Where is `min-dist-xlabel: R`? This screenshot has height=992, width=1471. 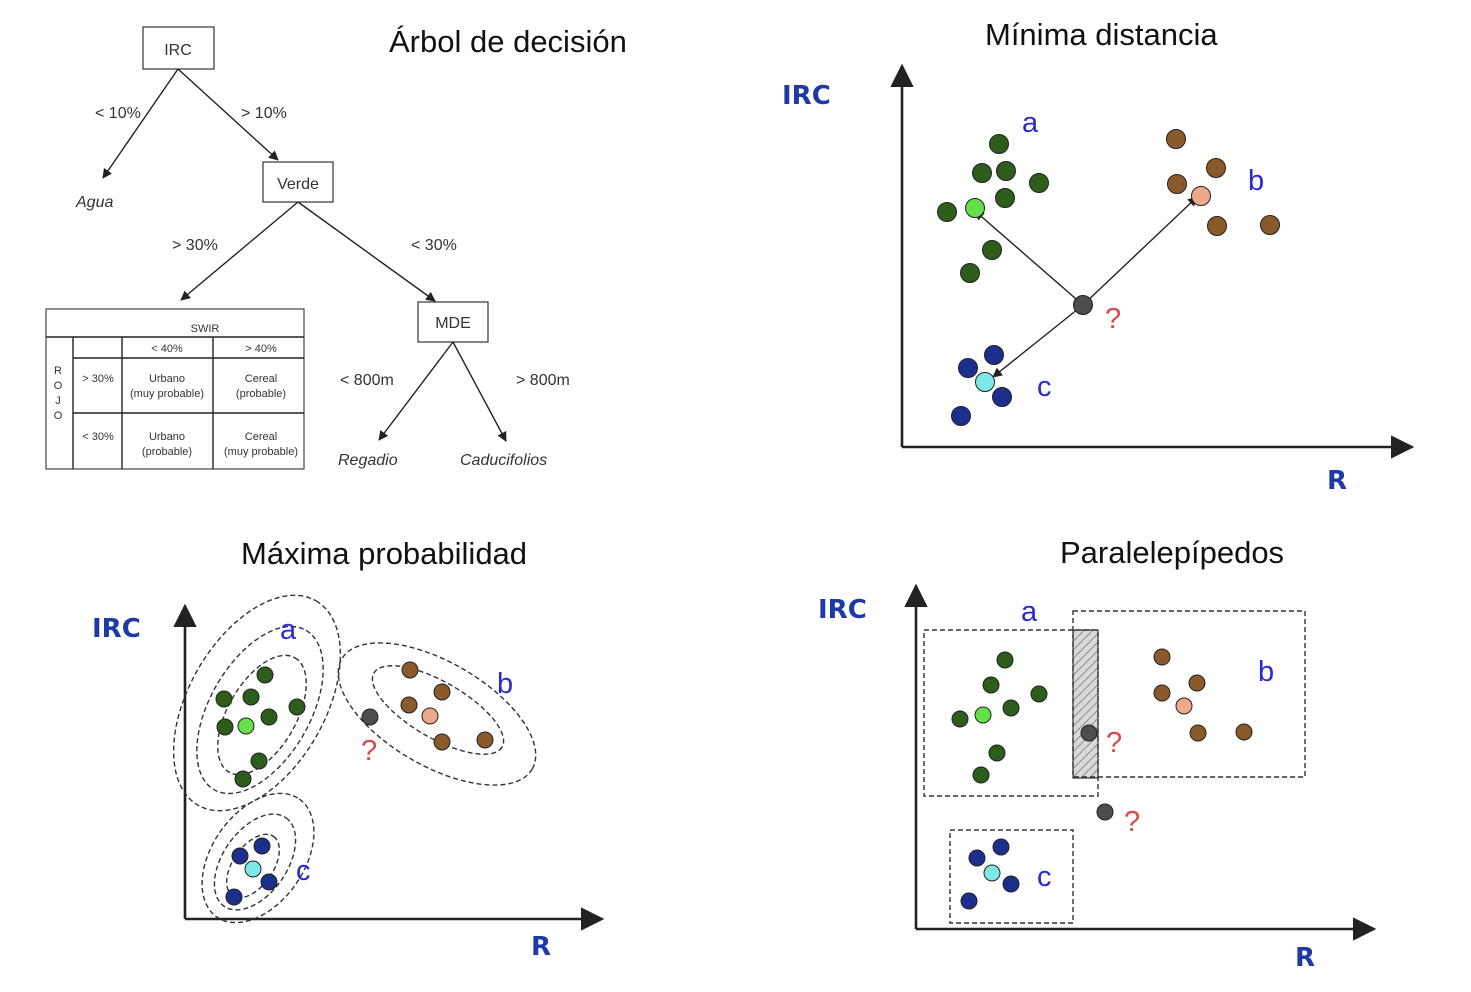 min-dist-xlabel: R is located at coordinates (1337, 481).